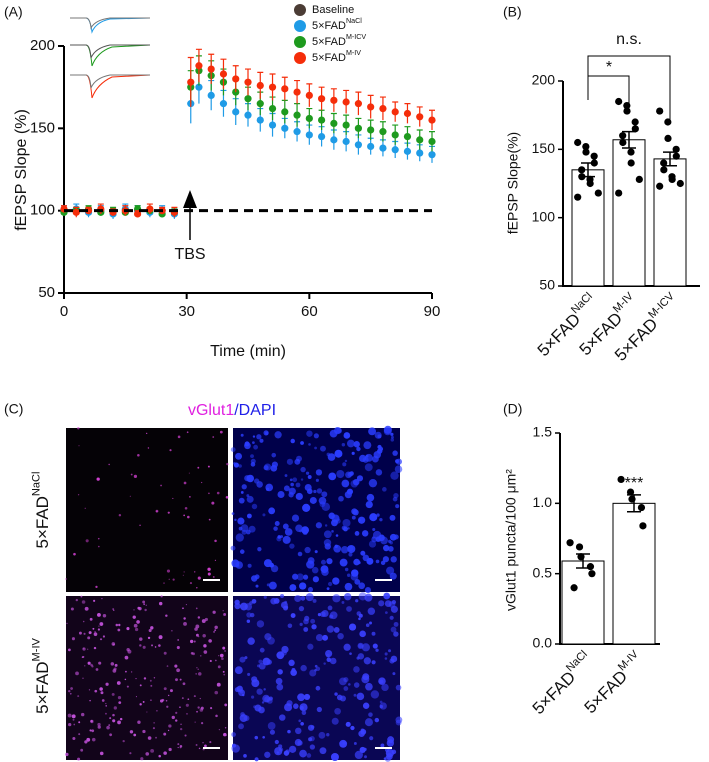  What do you see at coordinates (544, 148) in the screenshot?
I see `y-tick-label: 150` at bounding box center [544, 148].